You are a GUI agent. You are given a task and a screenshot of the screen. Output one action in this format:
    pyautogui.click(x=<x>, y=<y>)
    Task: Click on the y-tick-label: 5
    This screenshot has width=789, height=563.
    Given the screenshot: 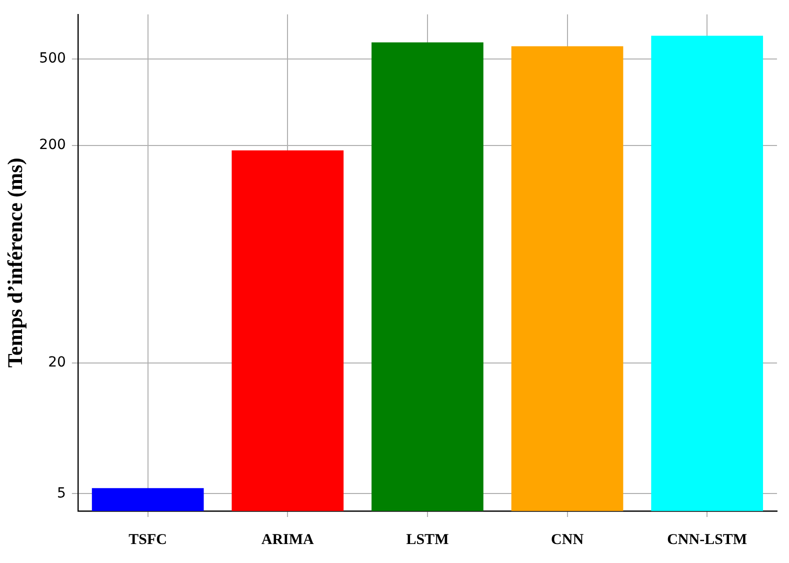 What is the action you would take?
    pyautogui.click(x=61, y=493)
    